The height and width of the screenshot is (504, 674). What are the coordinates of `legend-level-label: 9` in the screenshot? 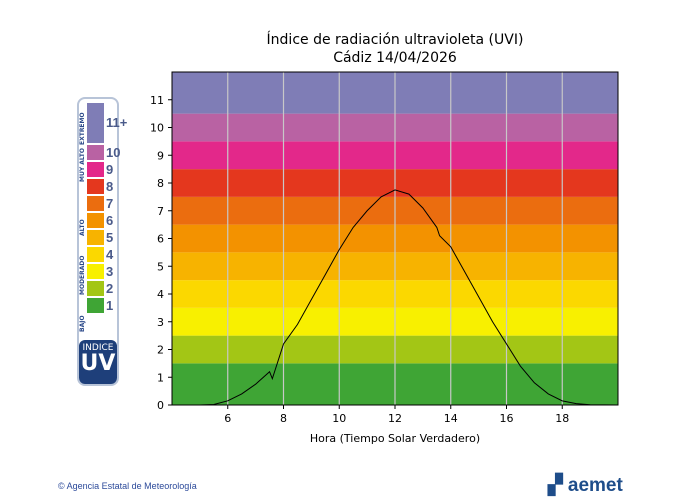 It's located at (110, 169).